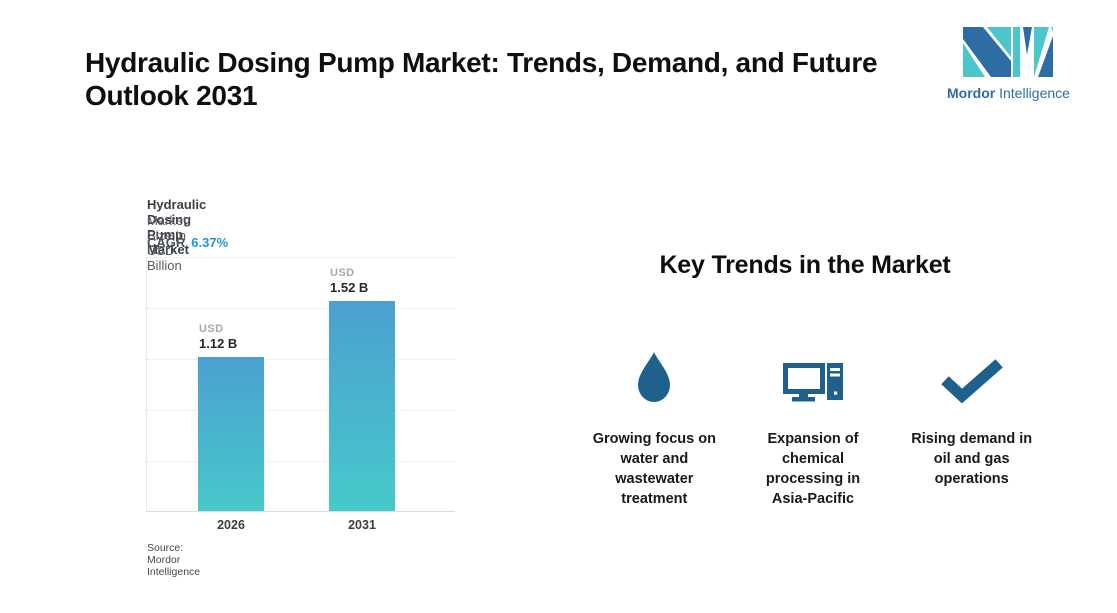 Image resolution: width=1117 pixels, height=613 pixels. Describe the element at coordinates (972, 459) in the screenshot. I see `trend-text: Rising demand in oil and gas operations` at that location.